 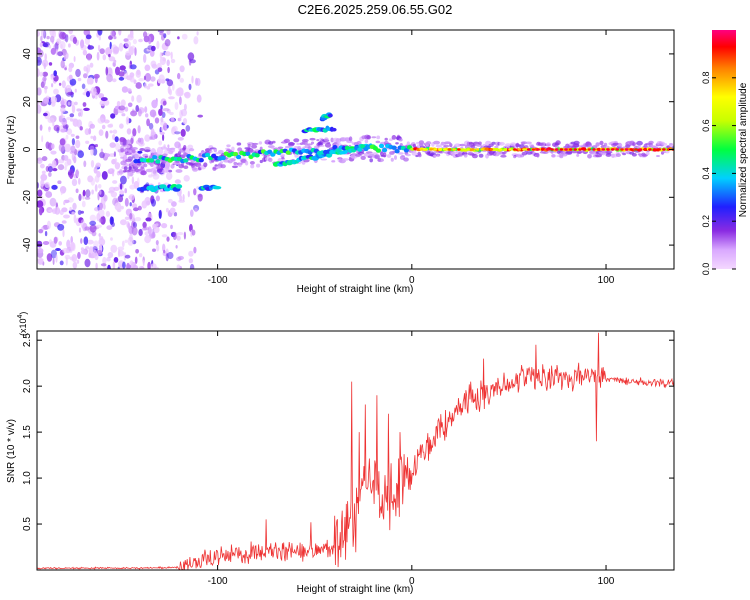 What do you see at coordinates (218, 280) in the screenshot?
I see `spectrogram-xtick-label: -100` at bounding box center [218, 280].